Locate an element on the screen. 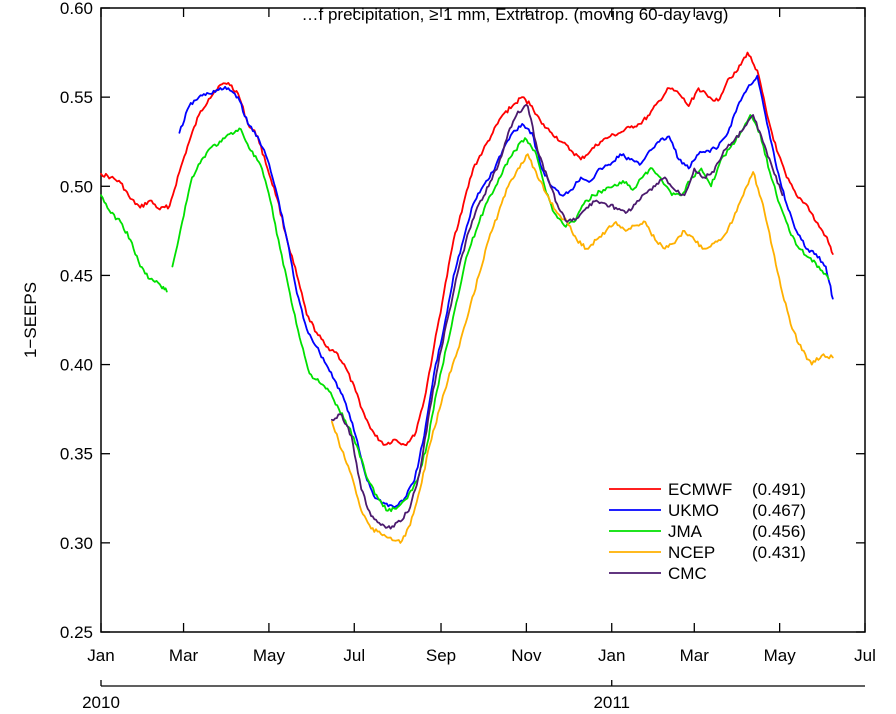 The height and width of the screenshot is (714, 896). y-tick-label: 0.35 is located at coordinates (76, 454).